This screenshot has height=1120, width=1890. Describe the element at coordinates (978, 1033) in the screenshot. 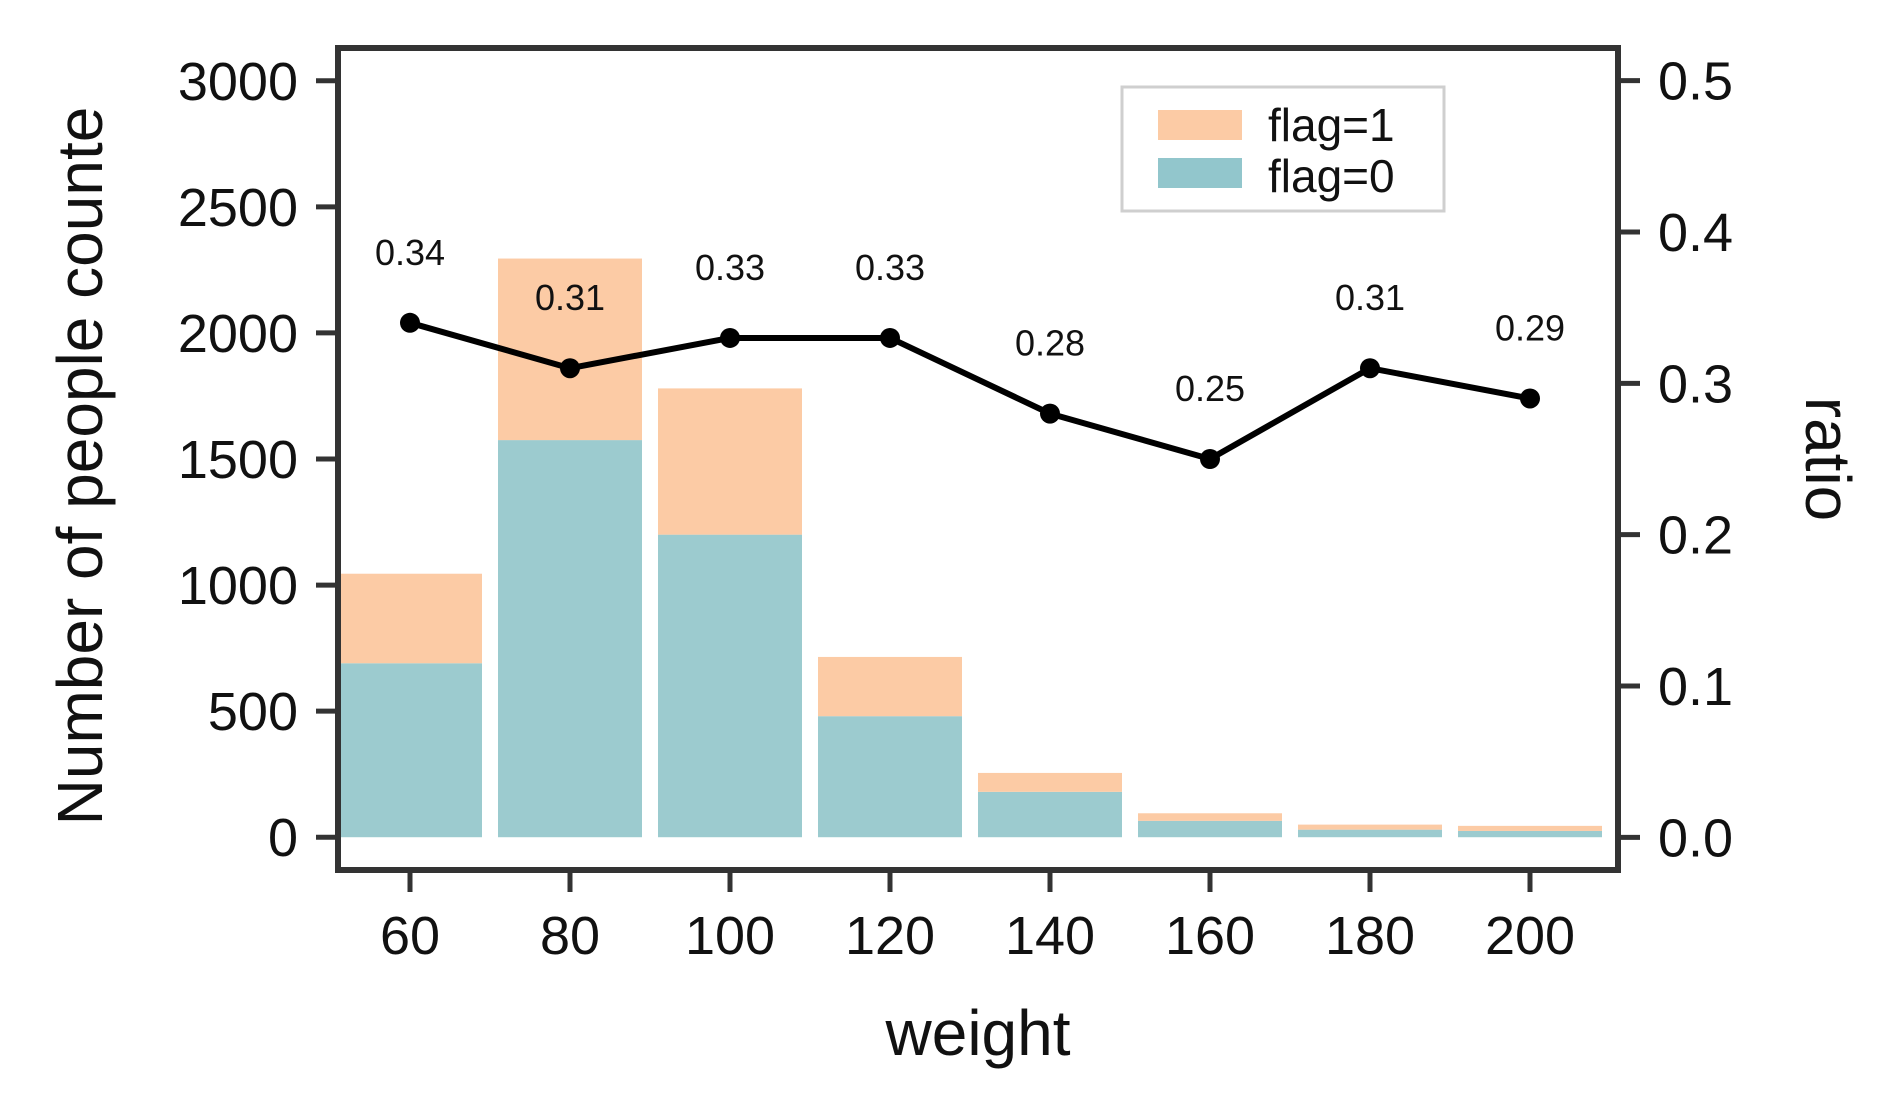

I see `x-axis-title: weight` at that location.